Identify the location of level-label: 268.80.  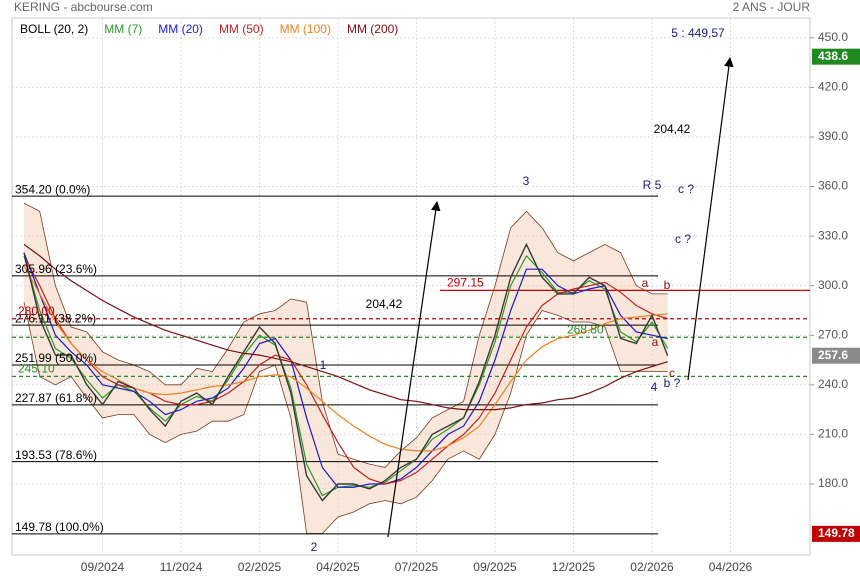
(585, 329).